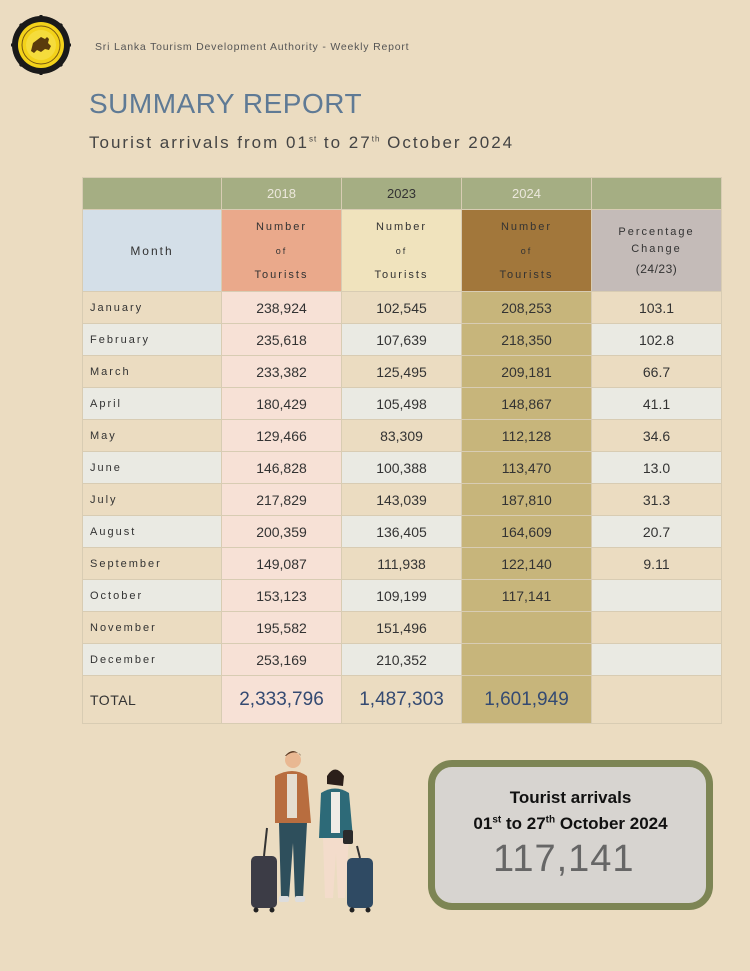 This screenshot has height=971, width=750. What do you see at coordinates (281, 699) in the screenshot?
I see `total-2018-cell: 2,333,796` at bounding box center [281, 699].